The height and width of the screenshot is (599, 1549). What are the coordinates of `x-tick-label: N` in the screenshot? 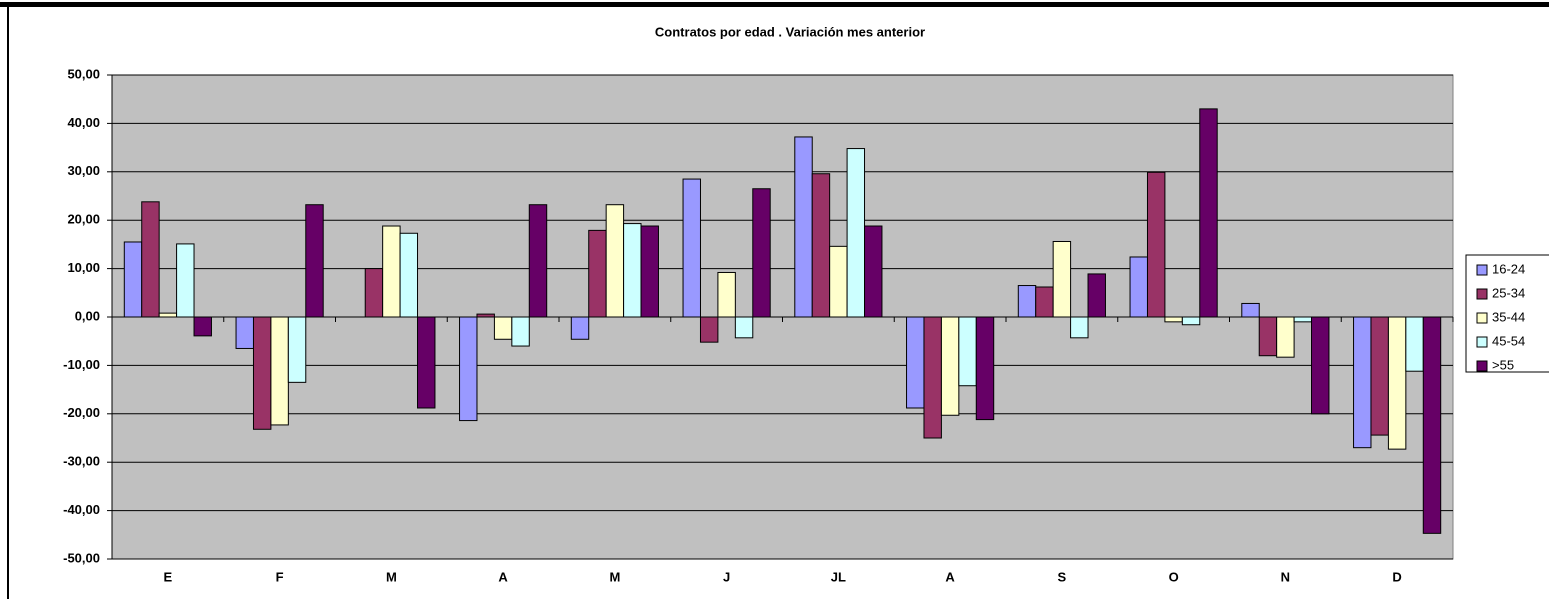 It's located at (1285, 576).